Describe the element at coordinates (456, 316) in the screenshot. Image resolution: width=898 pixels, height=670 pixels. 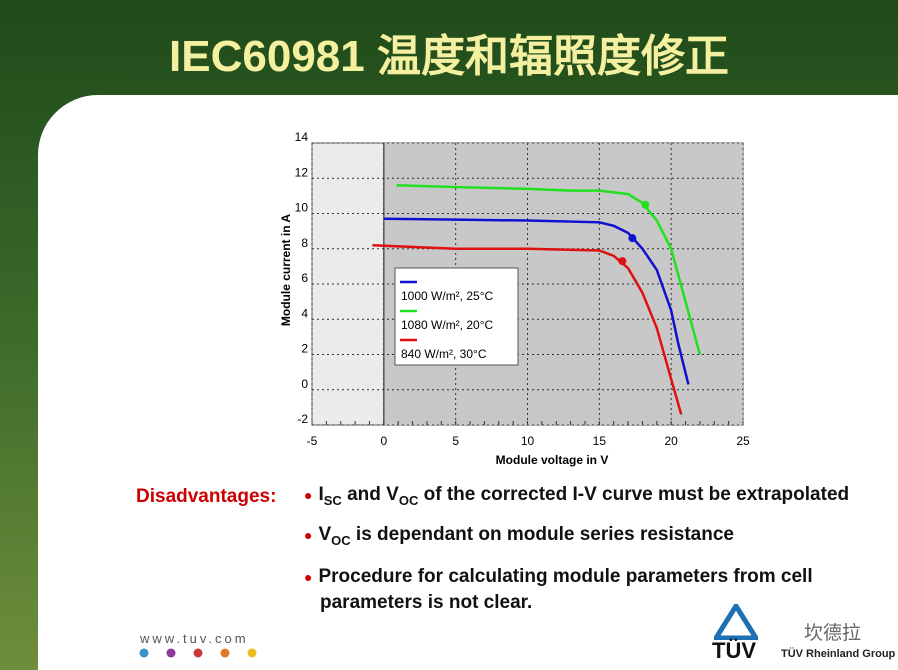
I see `legend-box` at that location.